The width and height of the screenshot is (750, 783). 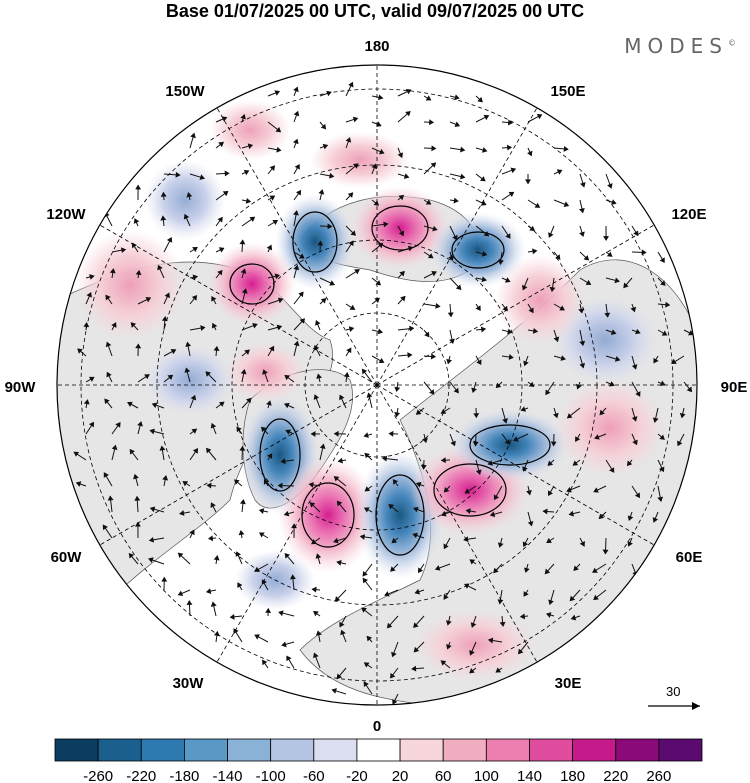 I want to click on anomaly-positive-pacific, so click(x=130, y=285).